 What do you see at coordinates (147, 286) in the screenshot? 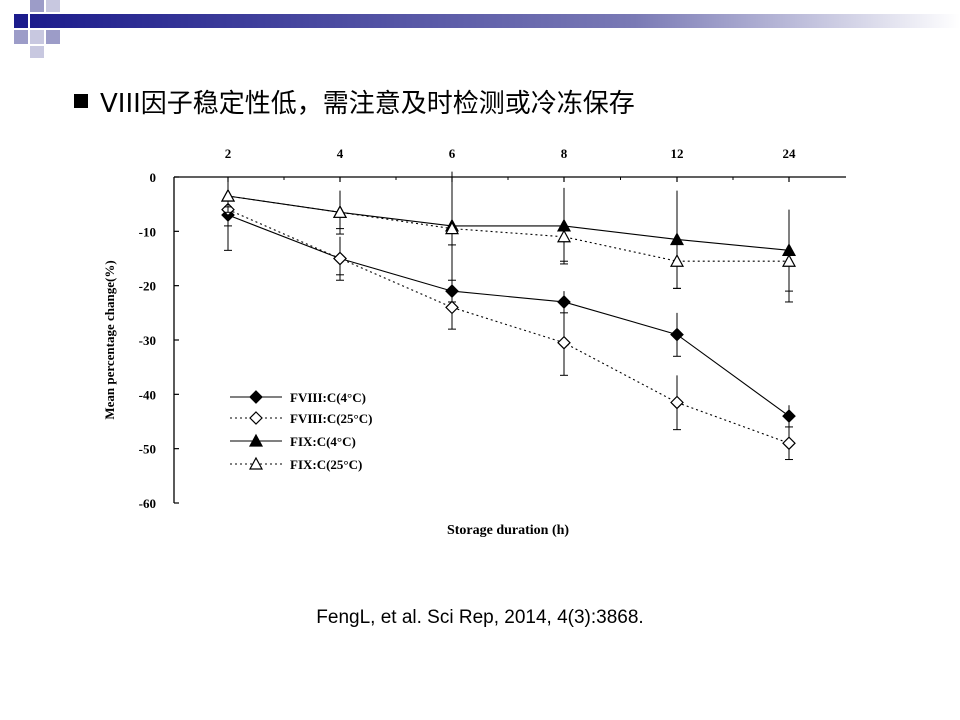
I see `y-tick-label: -20` at bounding box center [147, 286].